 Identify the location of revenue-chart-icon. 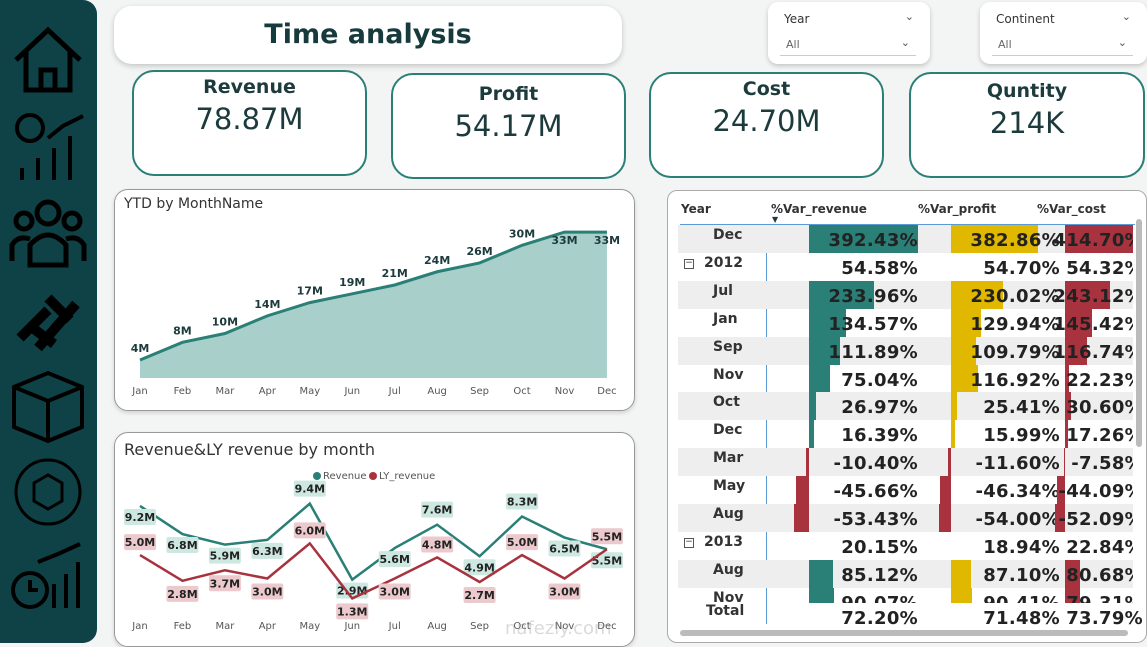
(48, 145).